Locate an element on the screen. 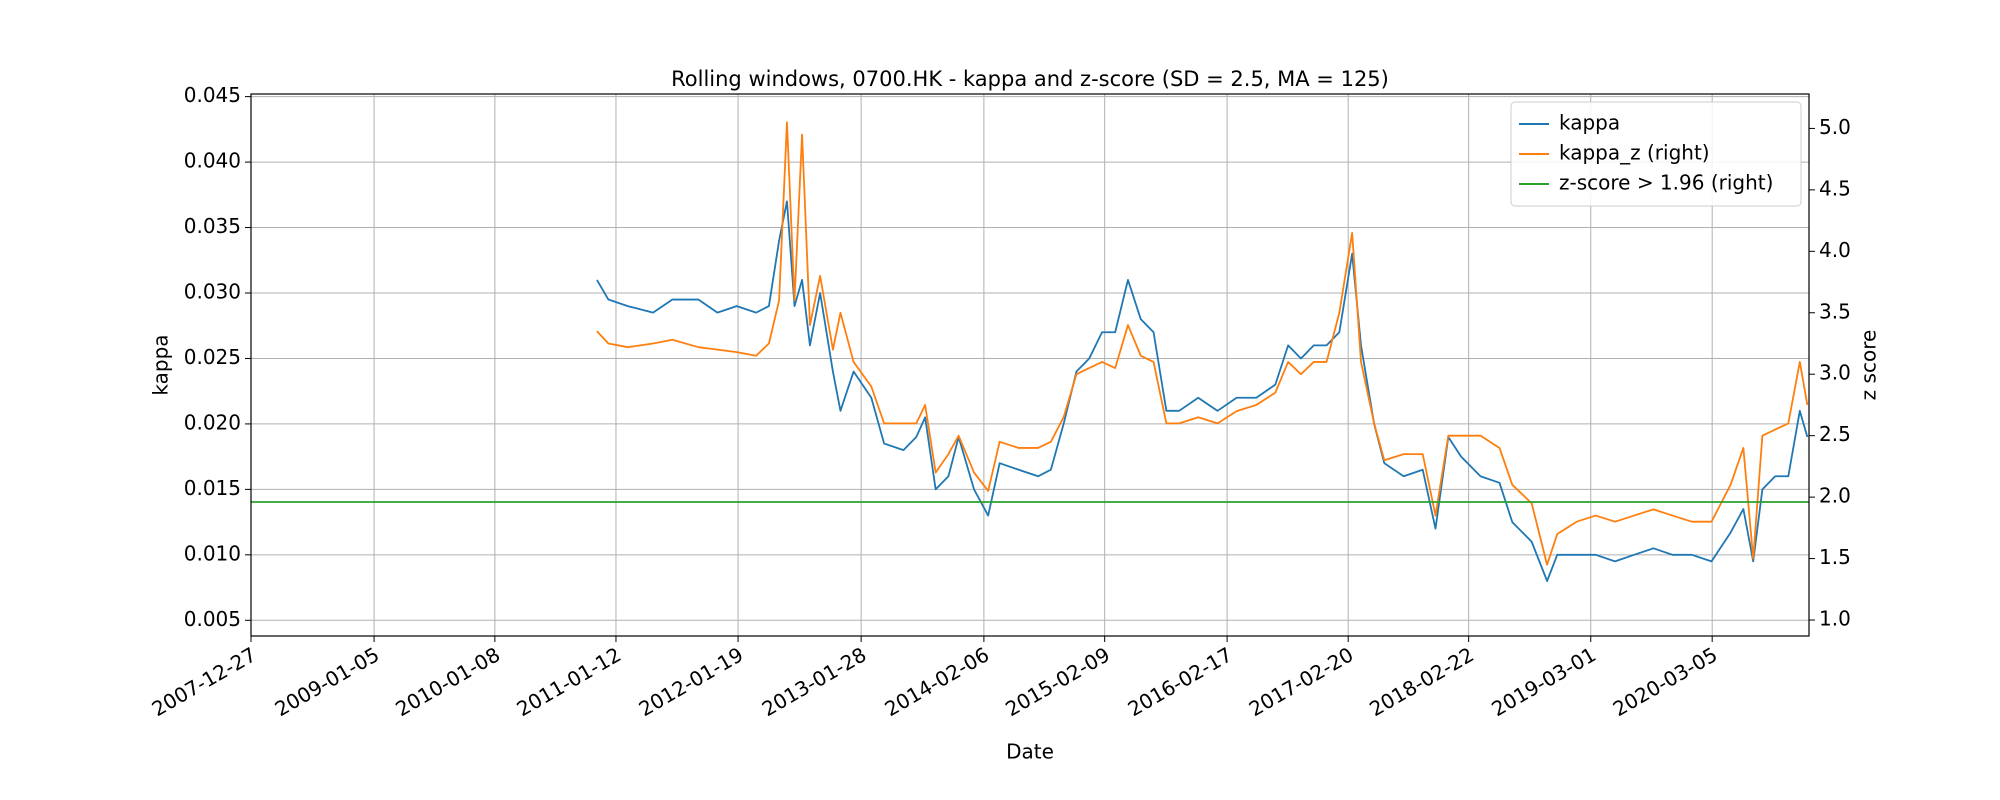 The height and width of the screenshot is (800, 2000). y-tick-label: 0.030 is located at coordinates (212, 291).